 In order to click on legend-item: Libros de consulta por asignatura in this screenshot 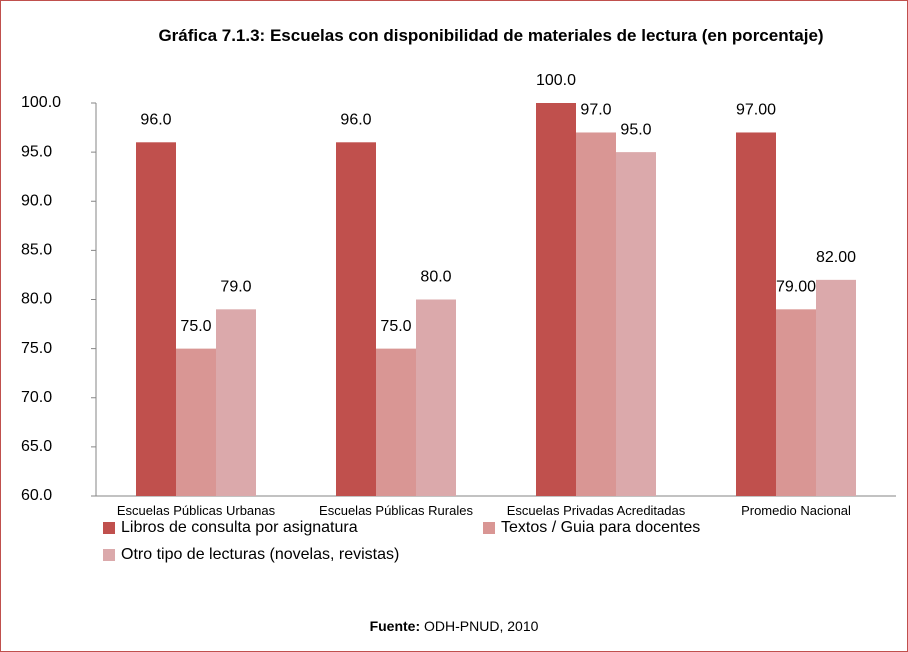, I will do `click(230, 528)`.